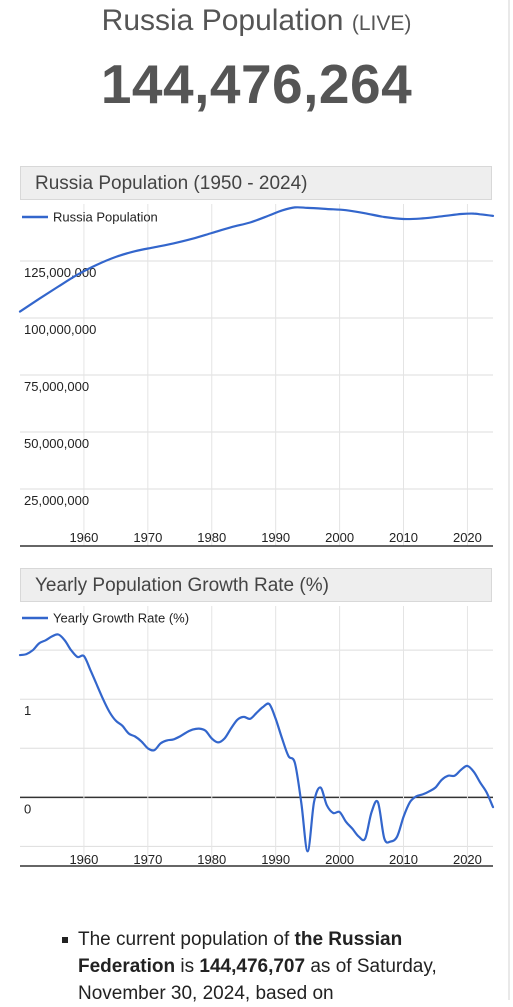 The image size is (513, 1007). Describe the element at coordinates (256, 84) in the screenshot. I see `live-population-counter: 144,476,264` at that location.